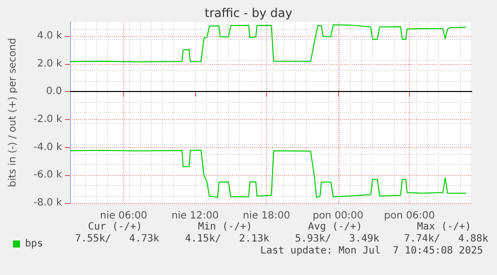 The height and width of the screenshot is (275, 497). What do you see at coordinates (266, 216) in the screenshot?
I see `x-tick-label: nie 18:00` at bounding box center [266, 216].